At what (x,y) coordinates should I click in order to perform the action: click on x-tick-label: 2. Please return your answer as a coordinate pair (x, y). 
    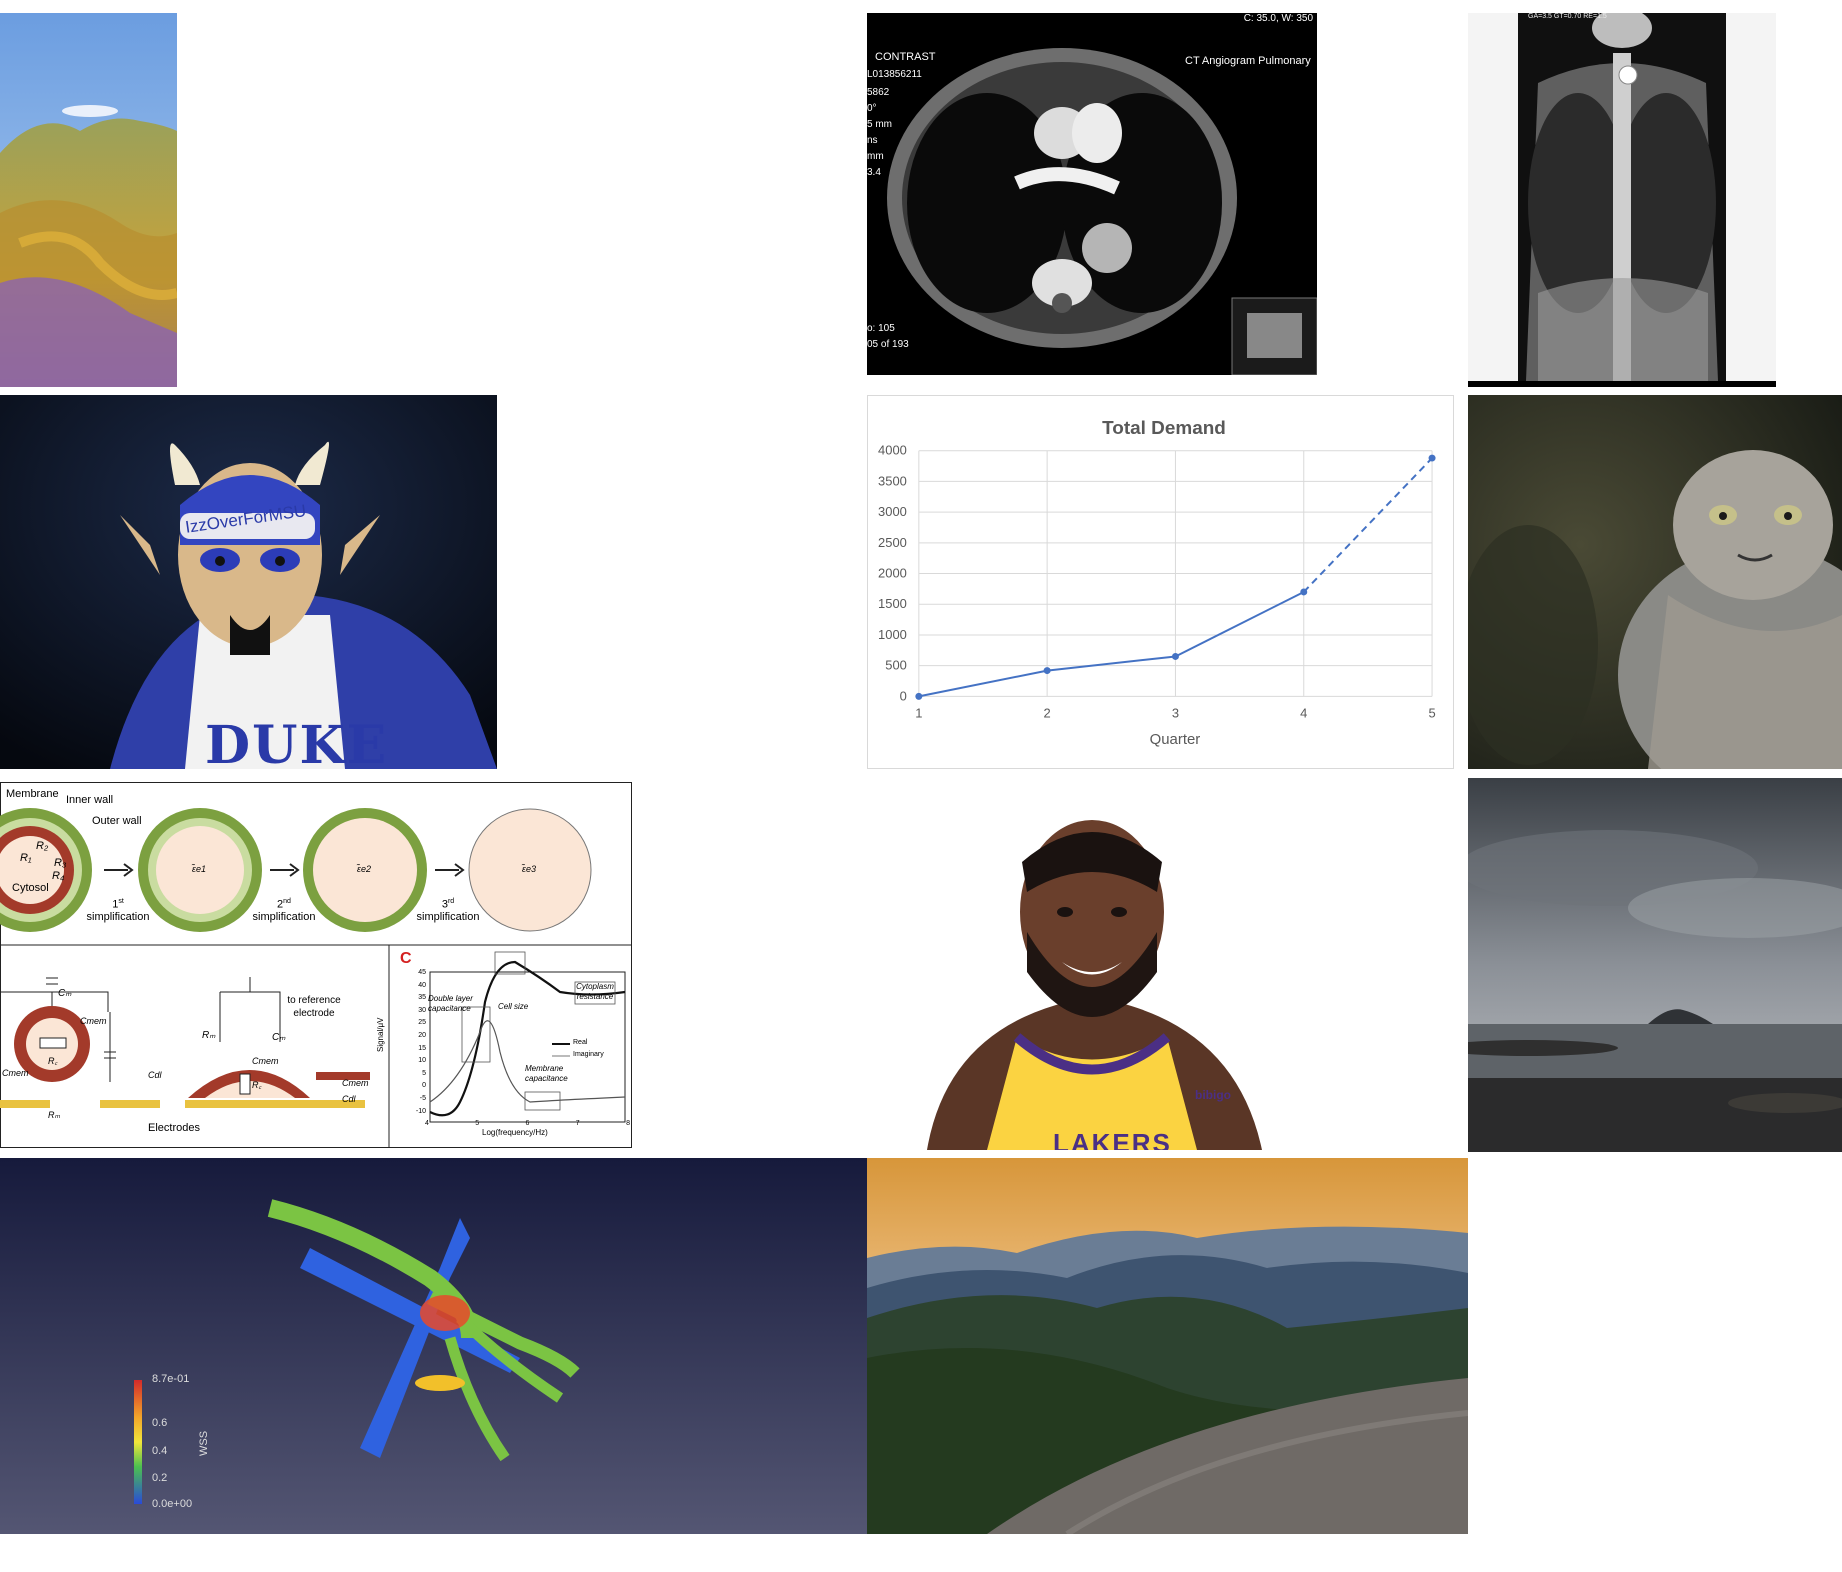
    Looking at the image, I should click on (1047, 712).